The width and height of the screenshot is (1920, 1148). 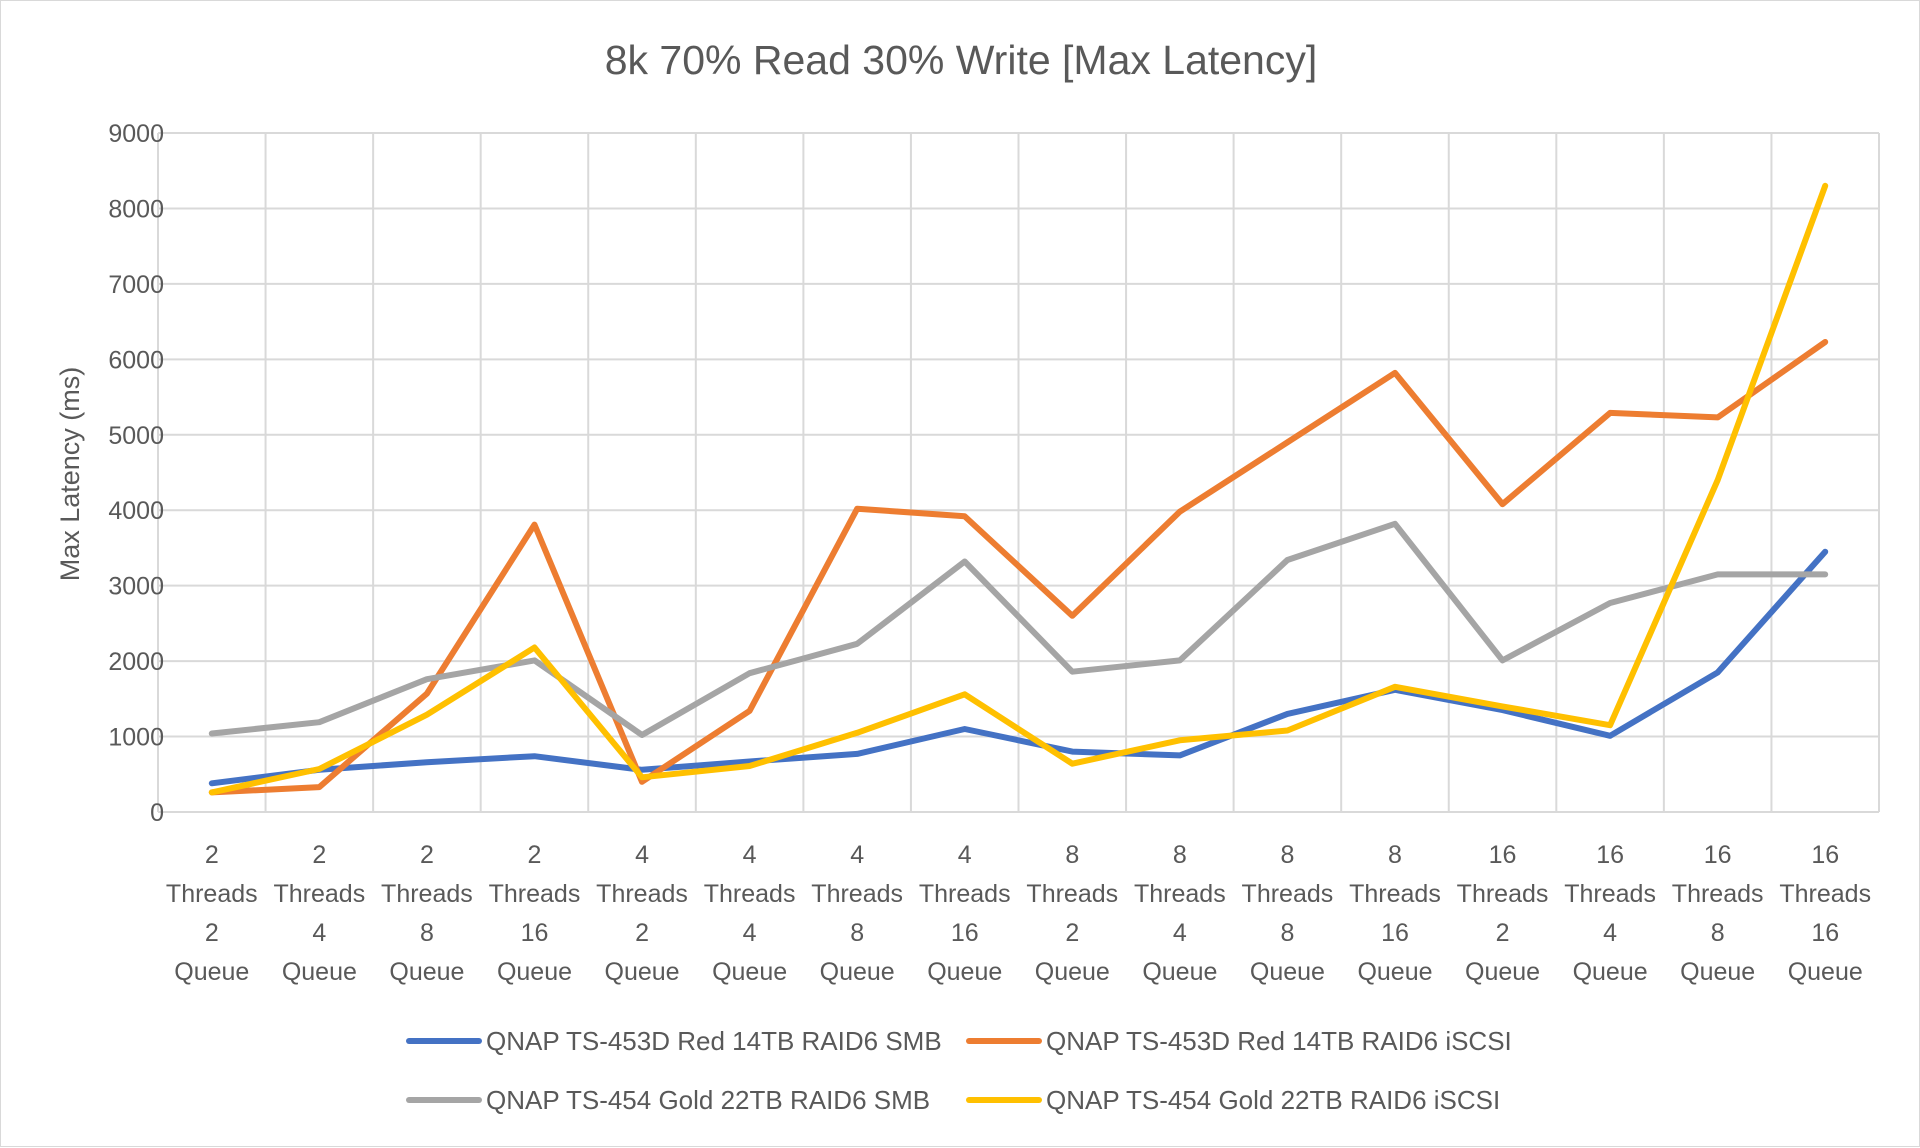 What do you see at coordinates (136, 473) in the screenshot?
I see `y-axis-ticks: 0 1000 2000 3000 4000 5000 6000 7000 8000 9000` at bounding box center [136, 473].